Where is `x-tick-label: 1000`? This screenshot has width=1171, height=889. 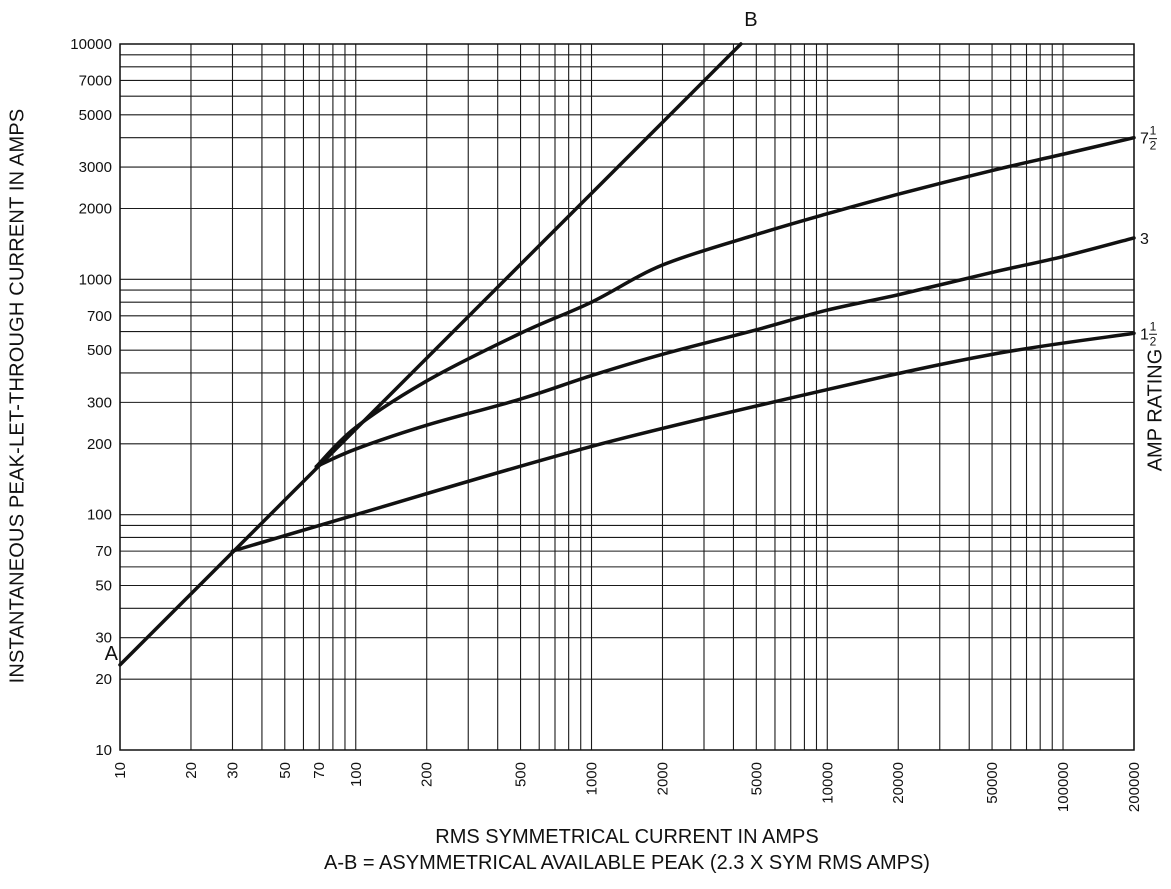 x-tick-label: 1000 is located at coordinates (592, 778).